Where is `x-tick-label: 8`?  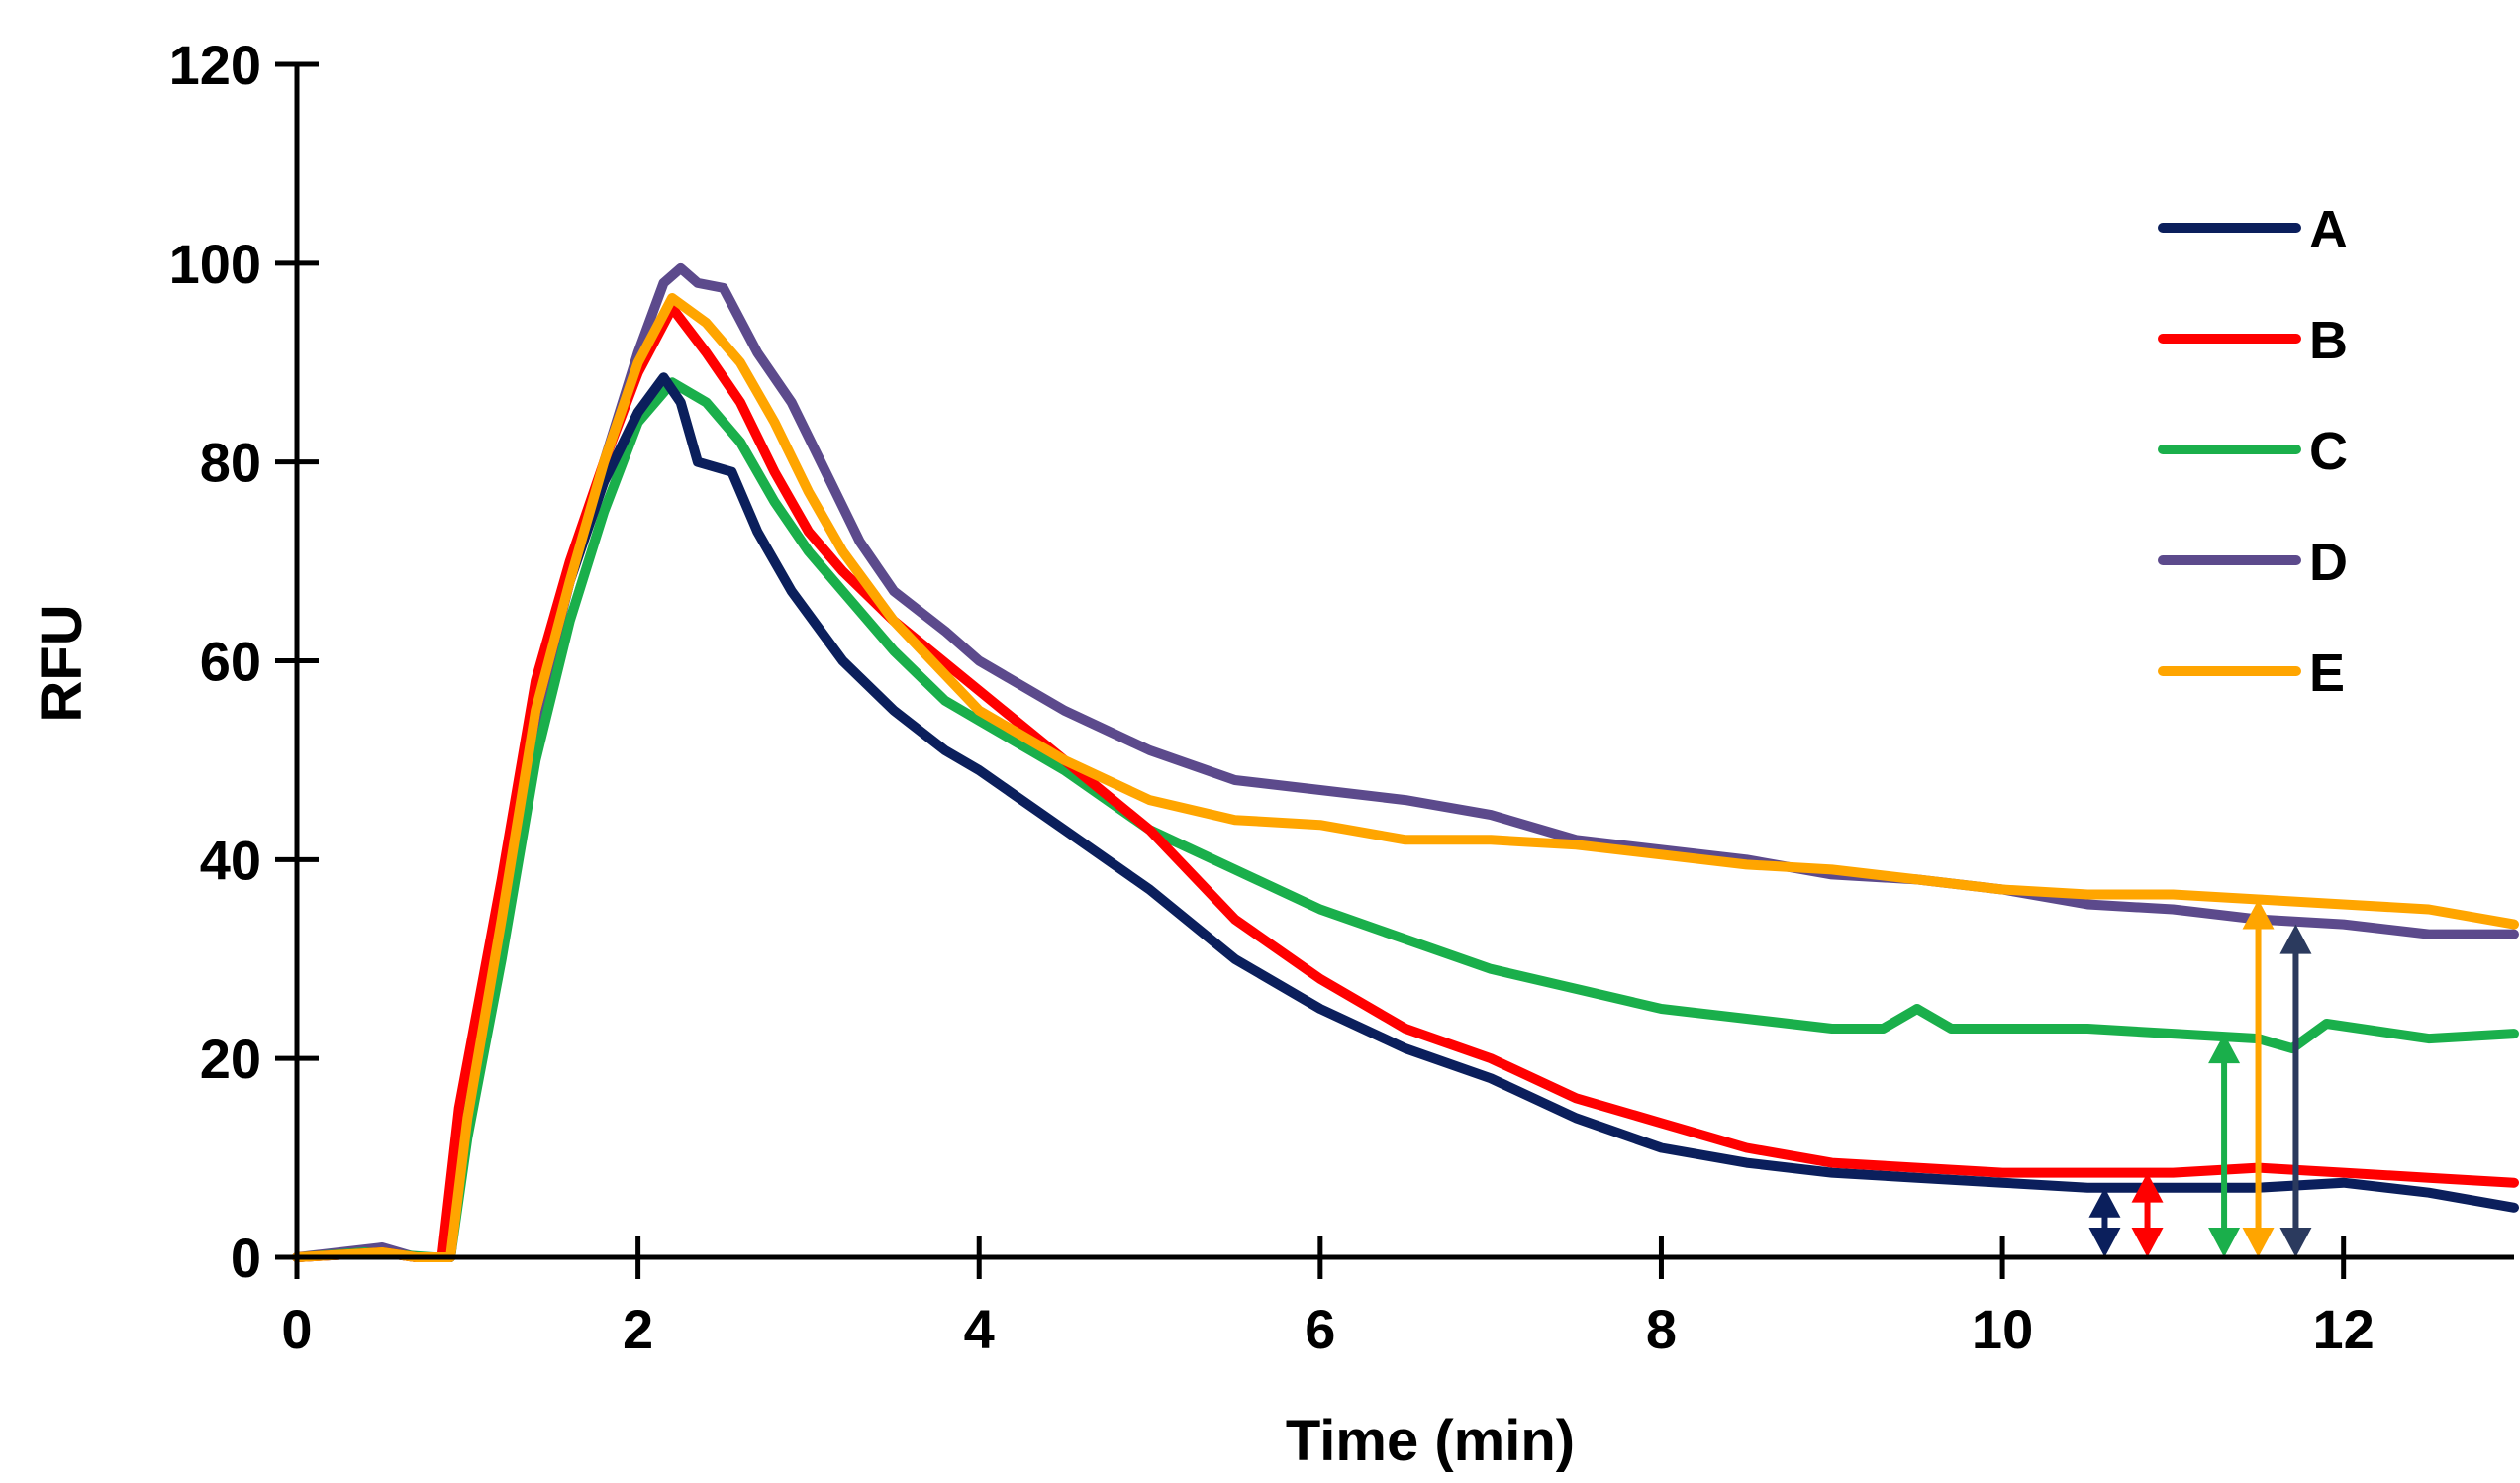 x-tick-label: 8 is located at coordinates (1661, 1329).